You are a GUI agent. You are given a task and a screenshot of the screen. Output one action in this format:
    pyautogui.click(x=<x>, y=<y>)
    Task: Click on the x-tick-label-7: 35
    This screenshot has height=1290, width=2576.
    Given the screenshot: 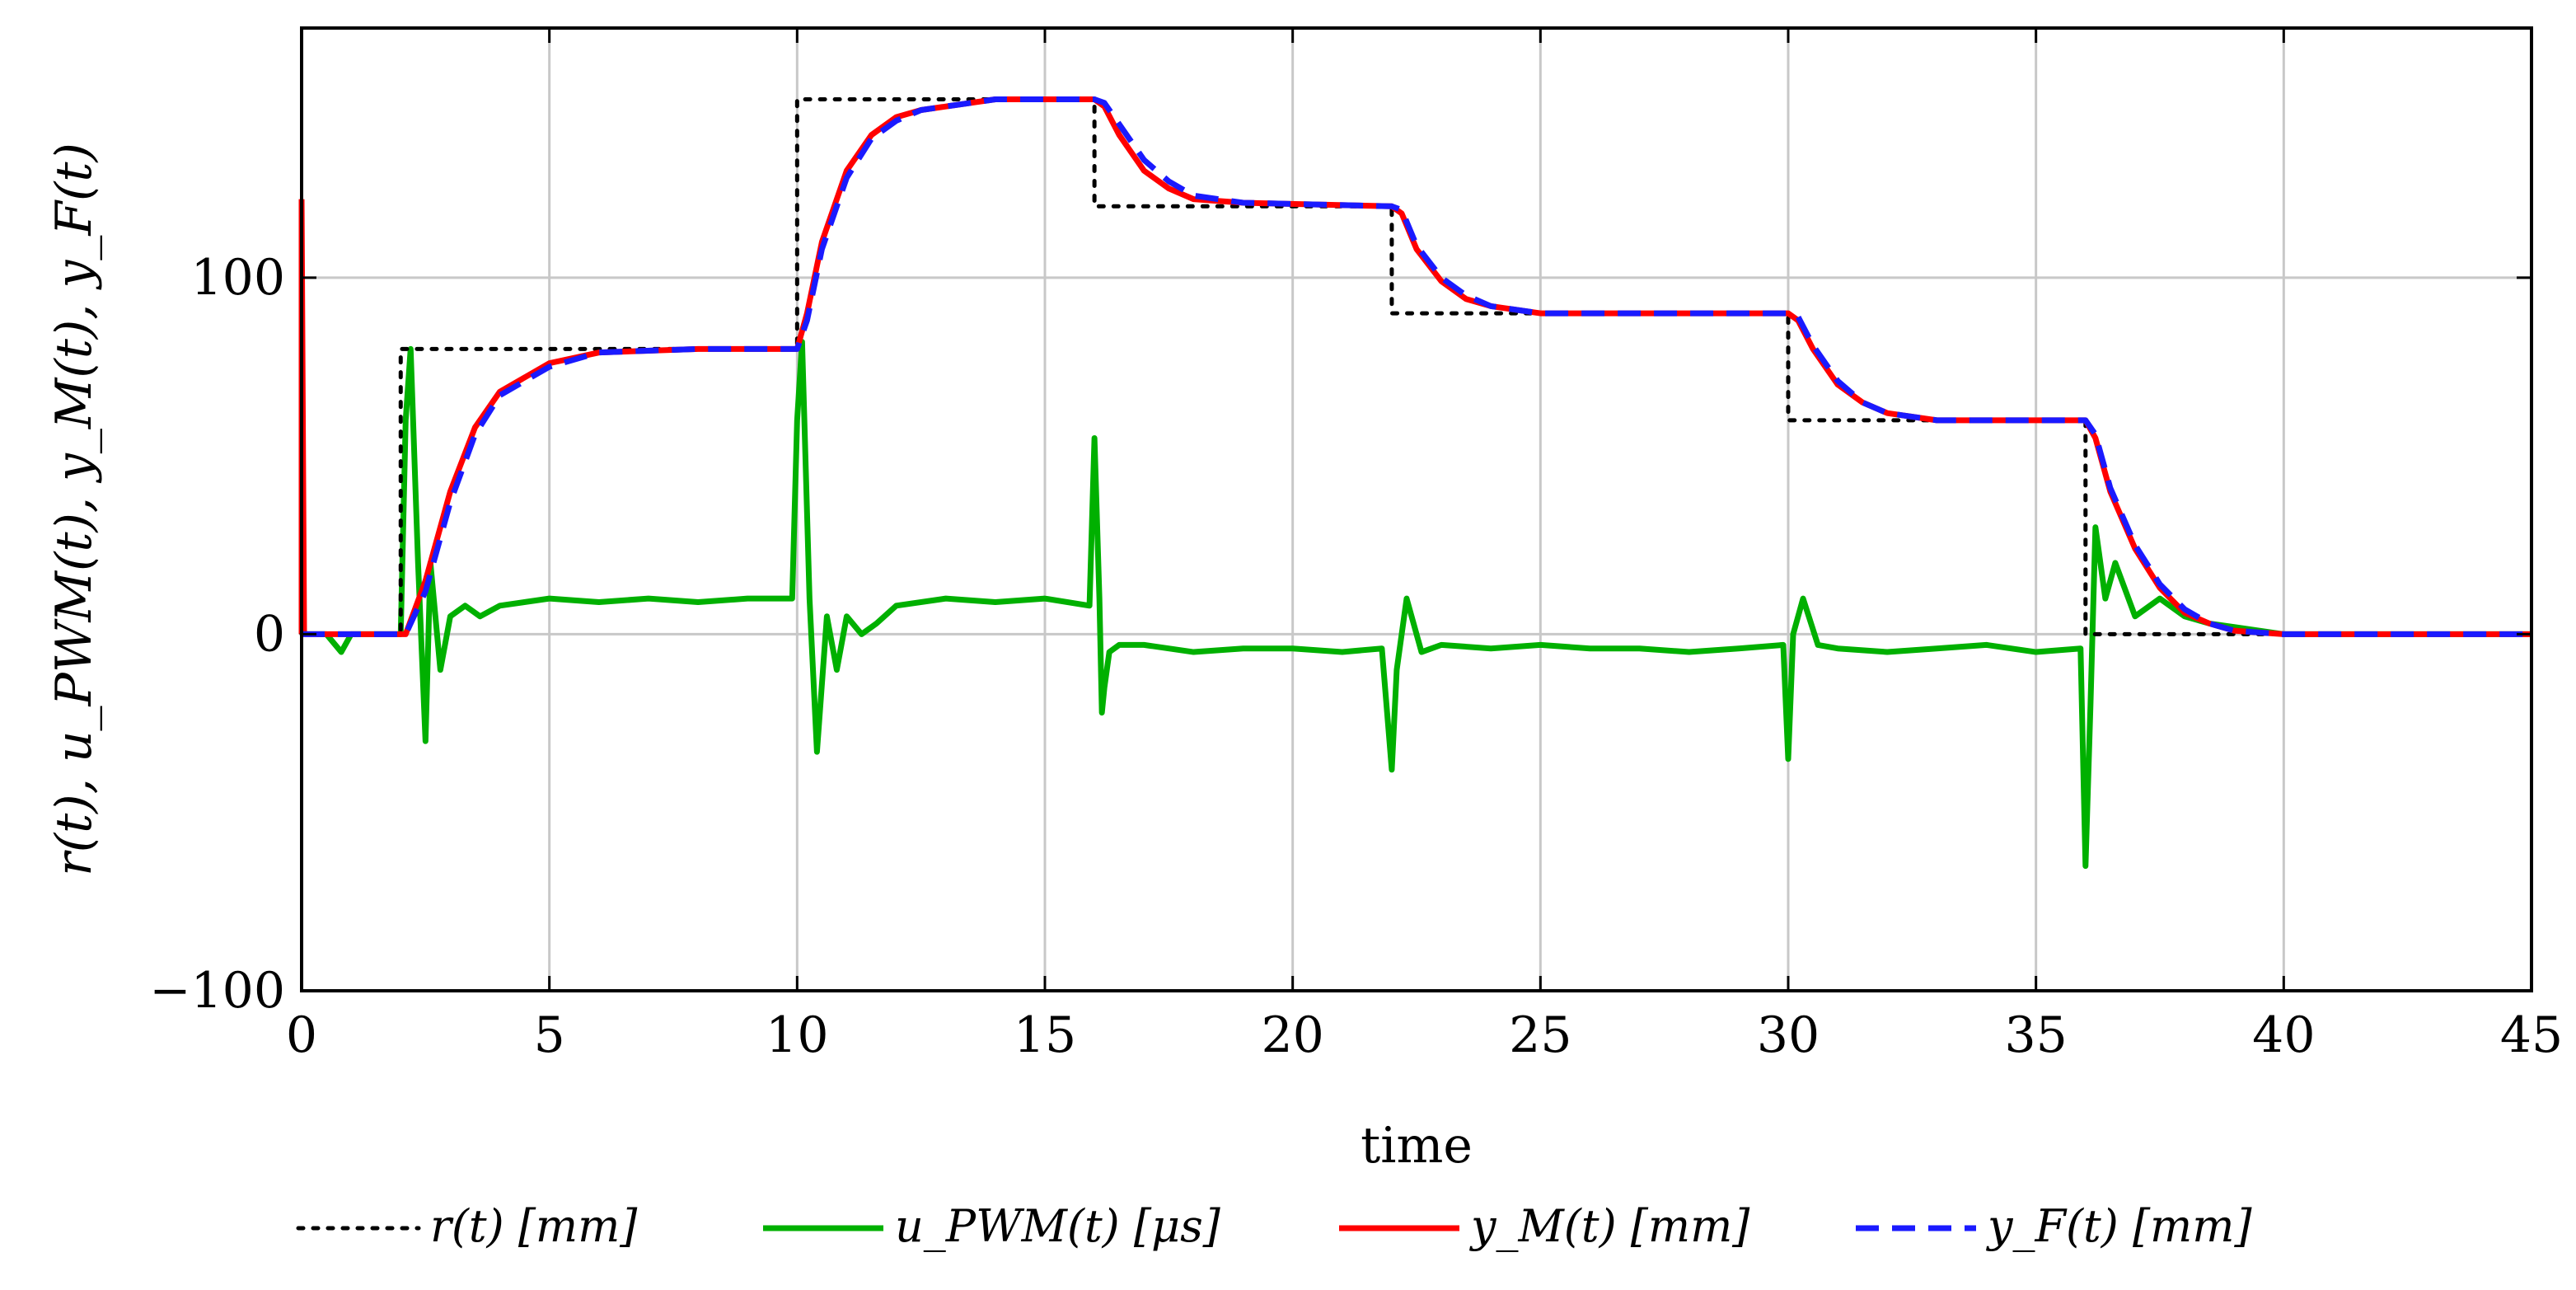 What is the action you would take?
    pyautogui.click(x=2035, y=1035)
    